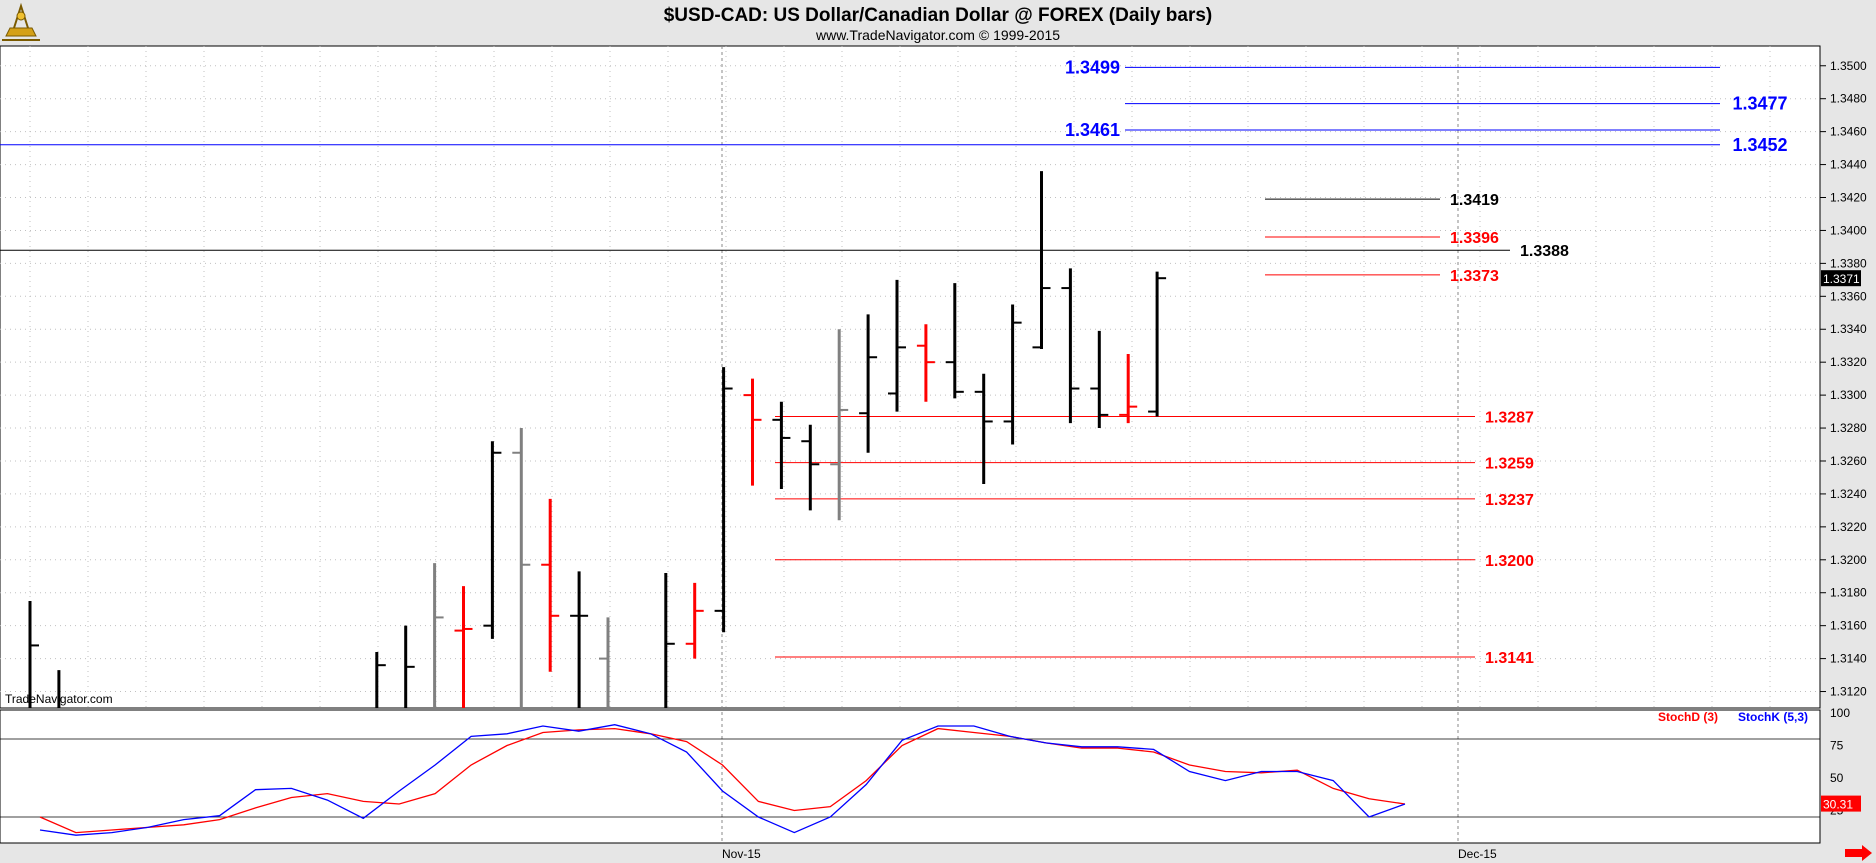 The image size is (1876, 863). I want to click on level-label-1.3419: 1.3419, so click(1474, 200).